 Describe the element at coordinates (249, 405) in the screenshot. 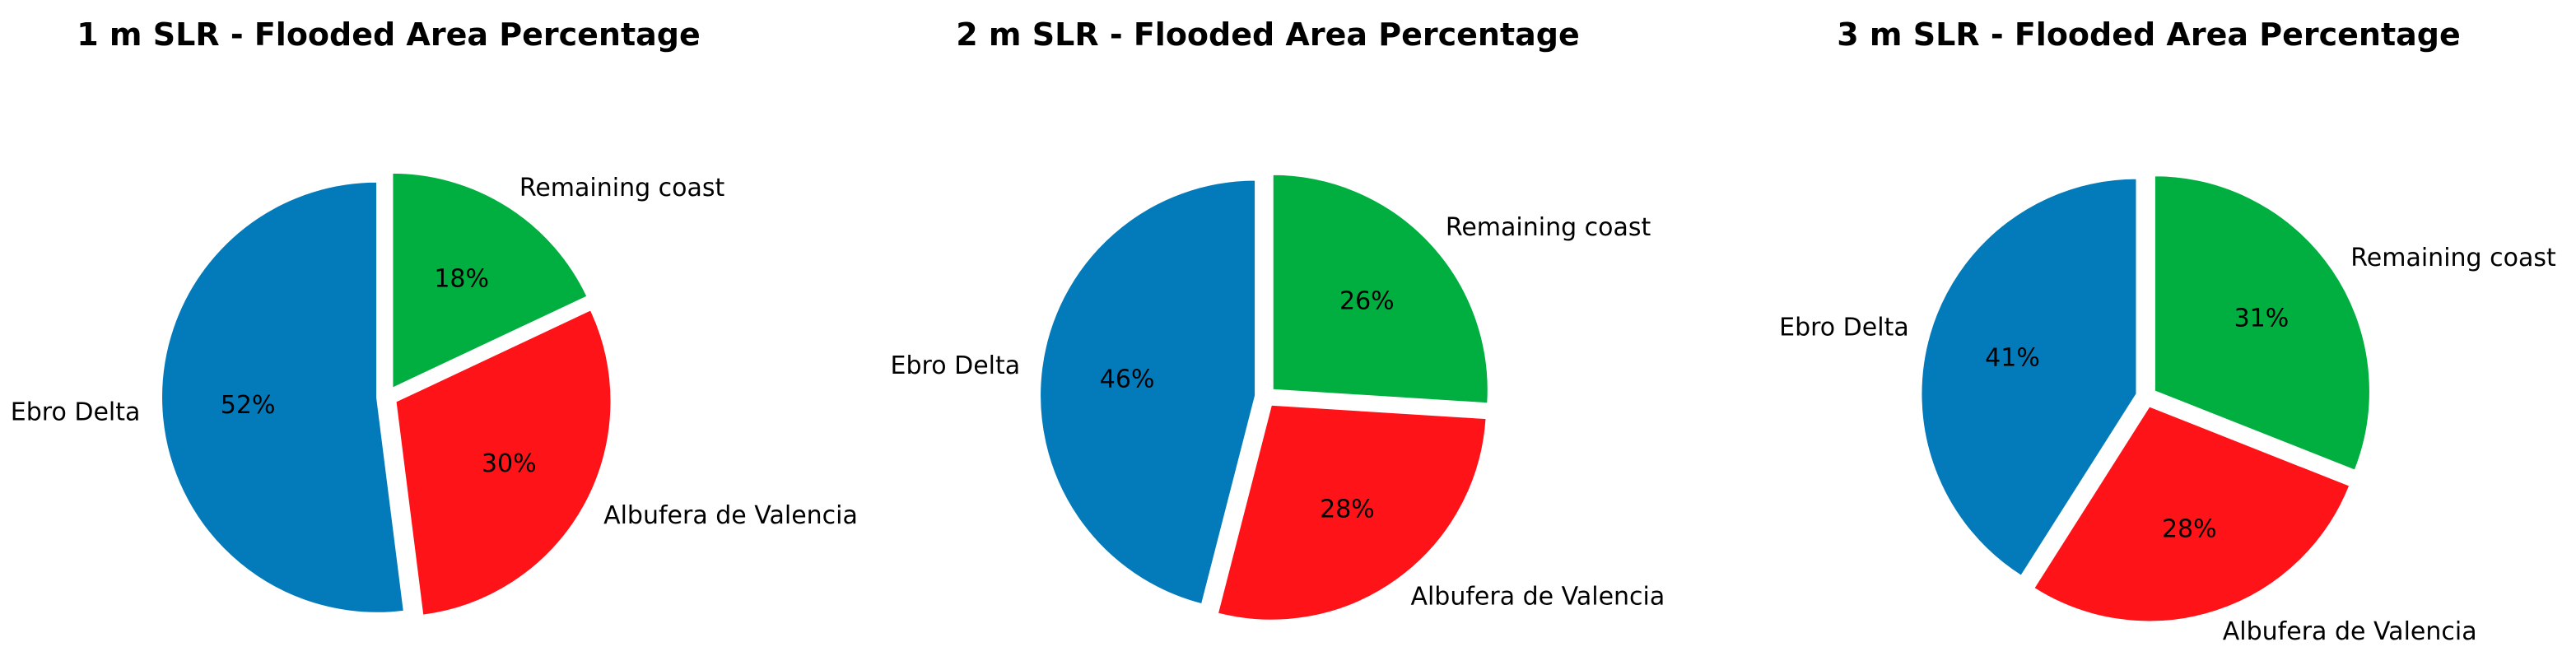

I see `slice-percentage-label: 52%` at that location.